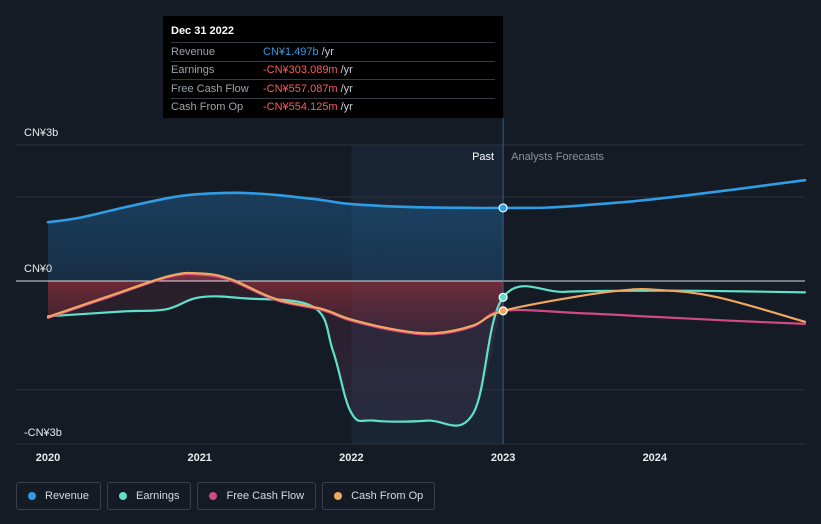  I want to click on legend-item-free-cash-flow: Free Cash Flow, so click(257, 496).